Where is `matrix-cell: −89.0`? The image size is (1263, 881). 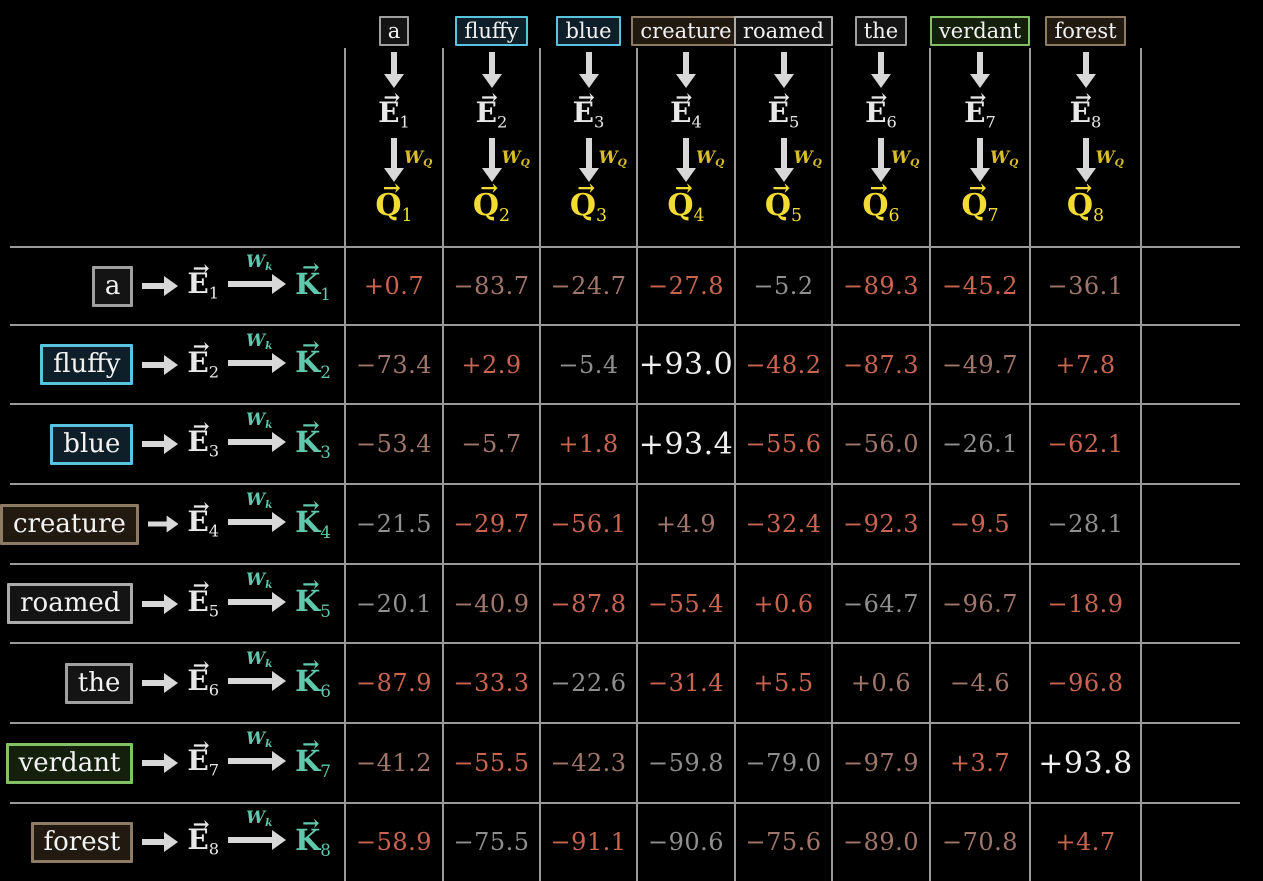 matrix-cell: −89.0 is located at coordinates (881, 842).